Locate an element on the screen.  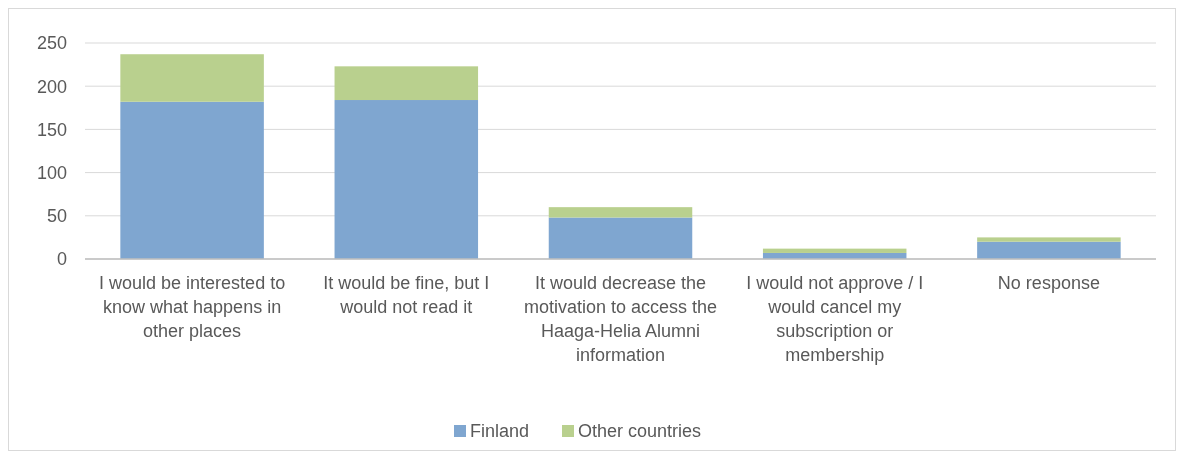
x-tick-label: It would decrease the motivation to access the Haaga-Helia Alumni information is located at coordinates (620, 319).